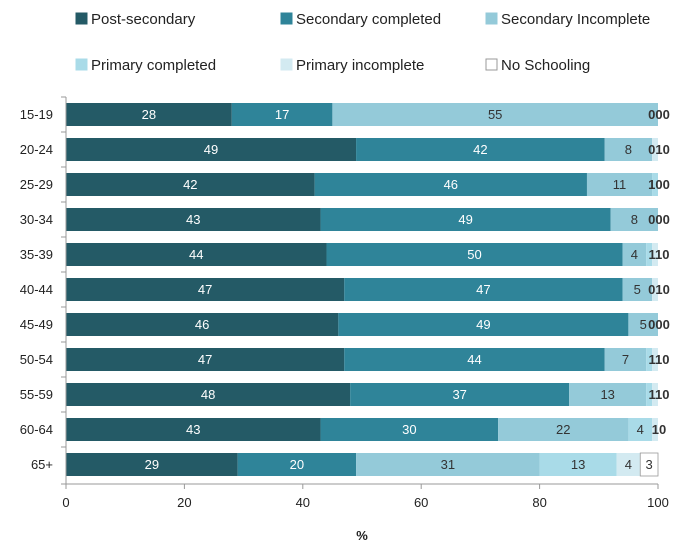  Describe the element at coordinates (539, 502) in the screenshot. I see `x-tick-label: 80` at that location.